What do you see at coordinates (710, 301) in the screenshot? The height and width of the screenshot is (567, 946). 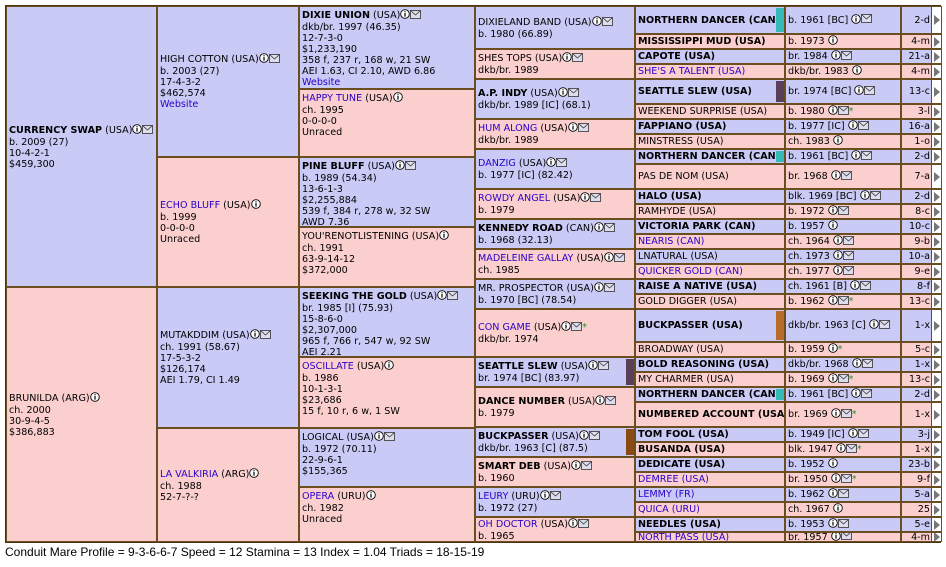 I see `horse-cell: GOLD DIGGER (USA)` at bounding box center [710, 301].